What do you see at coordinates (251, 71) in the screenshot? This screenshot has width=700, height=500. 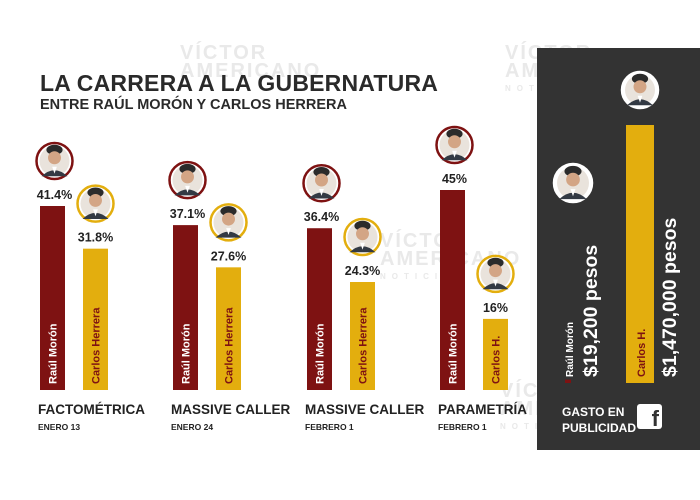 I see `watermark-line: AMERICANO` at bounding box center [251, 71].